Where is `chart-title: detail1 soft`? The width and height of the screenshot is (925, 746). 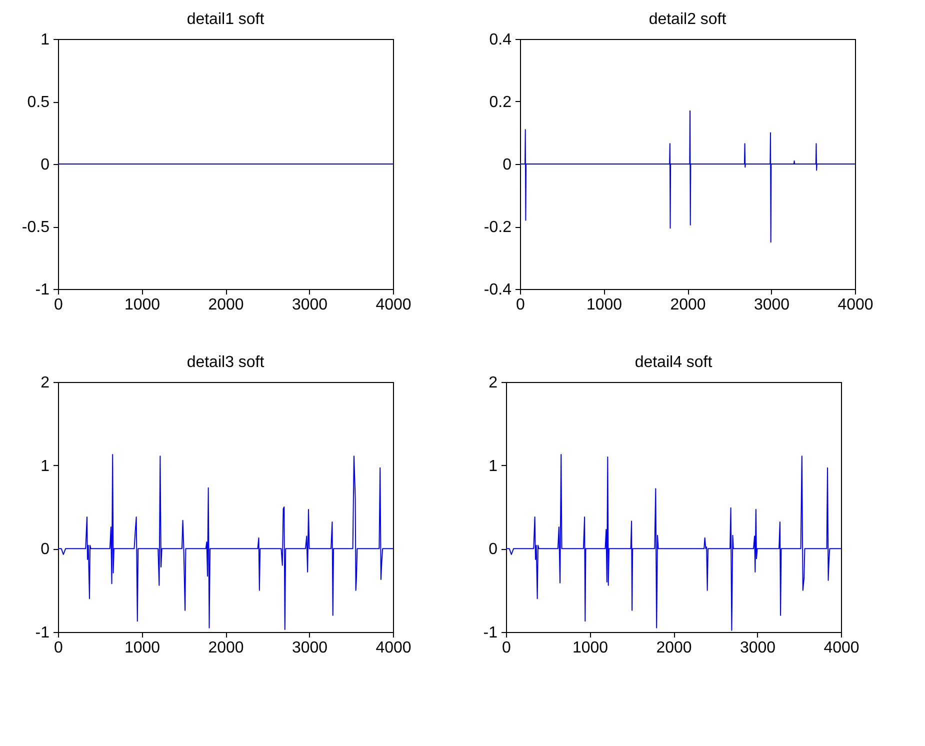
chart-title: detail1 soft is located at coordinates (225, 19).